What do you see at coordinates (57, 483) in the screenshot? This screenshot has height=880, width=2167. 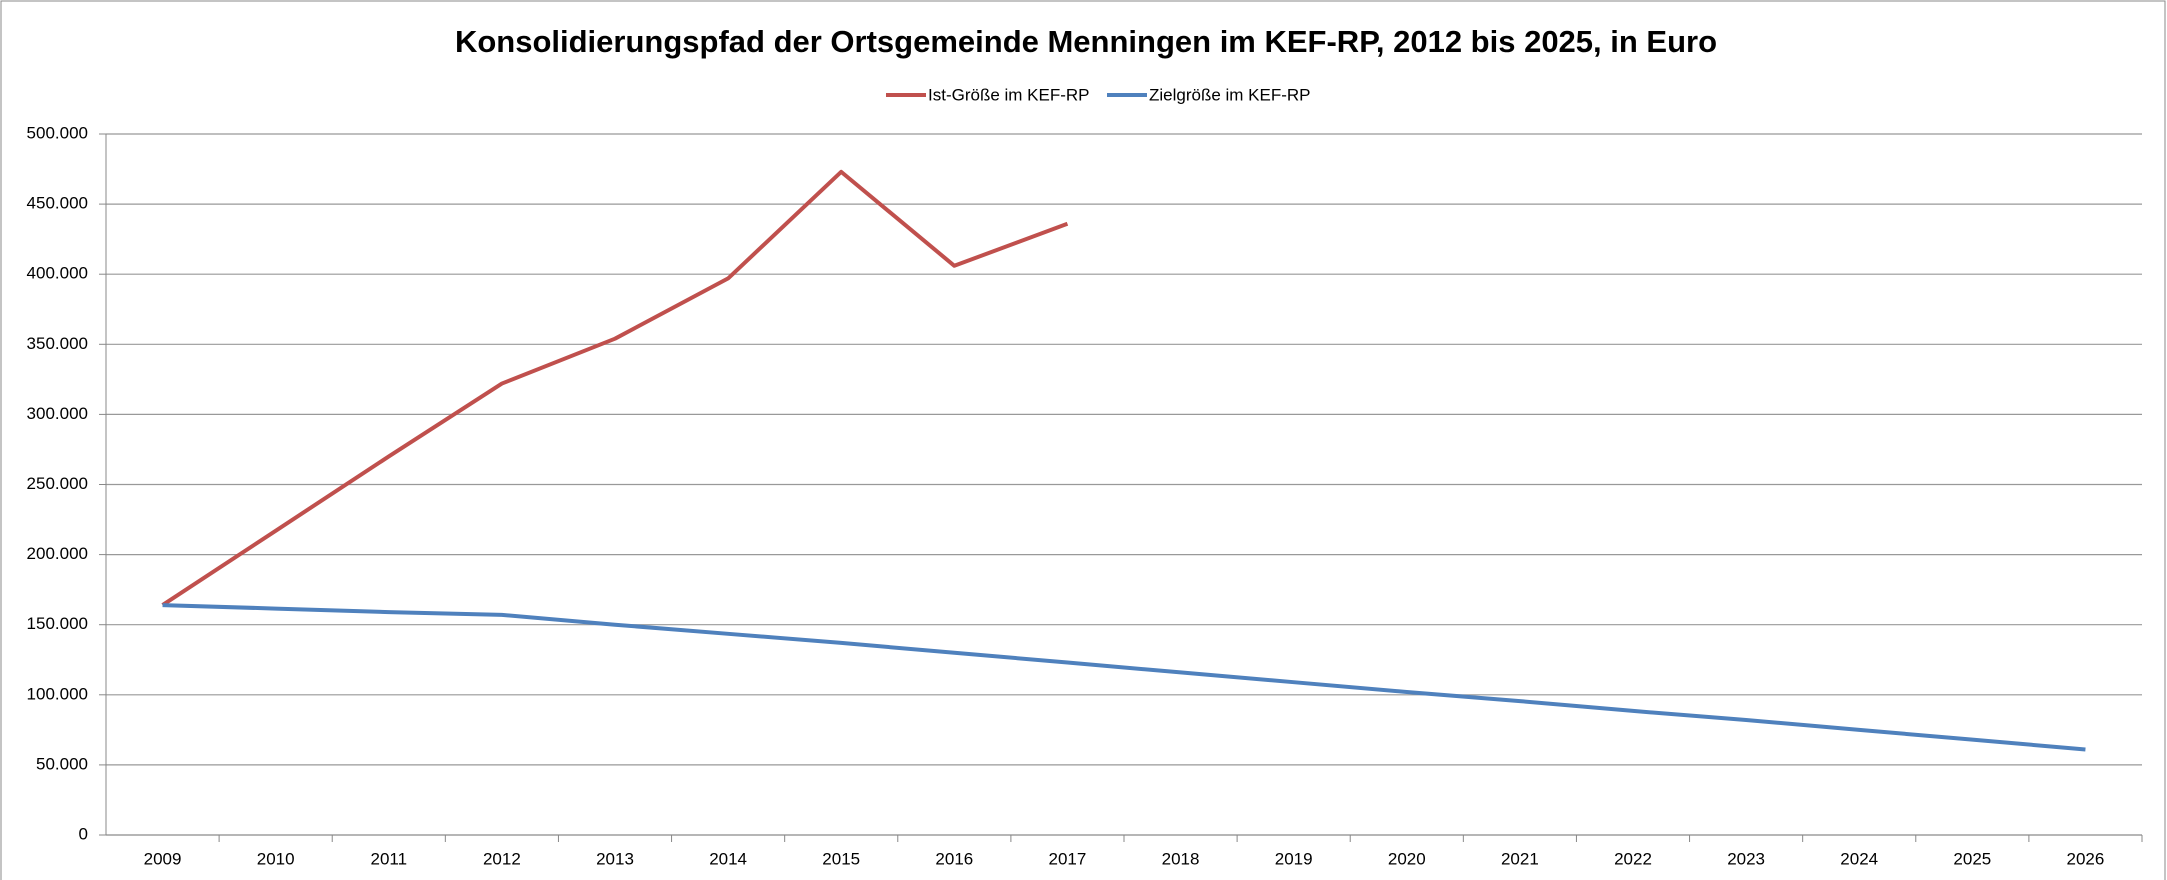 I see `y-tick-label: 250.000` at bounding box center [57, 483].